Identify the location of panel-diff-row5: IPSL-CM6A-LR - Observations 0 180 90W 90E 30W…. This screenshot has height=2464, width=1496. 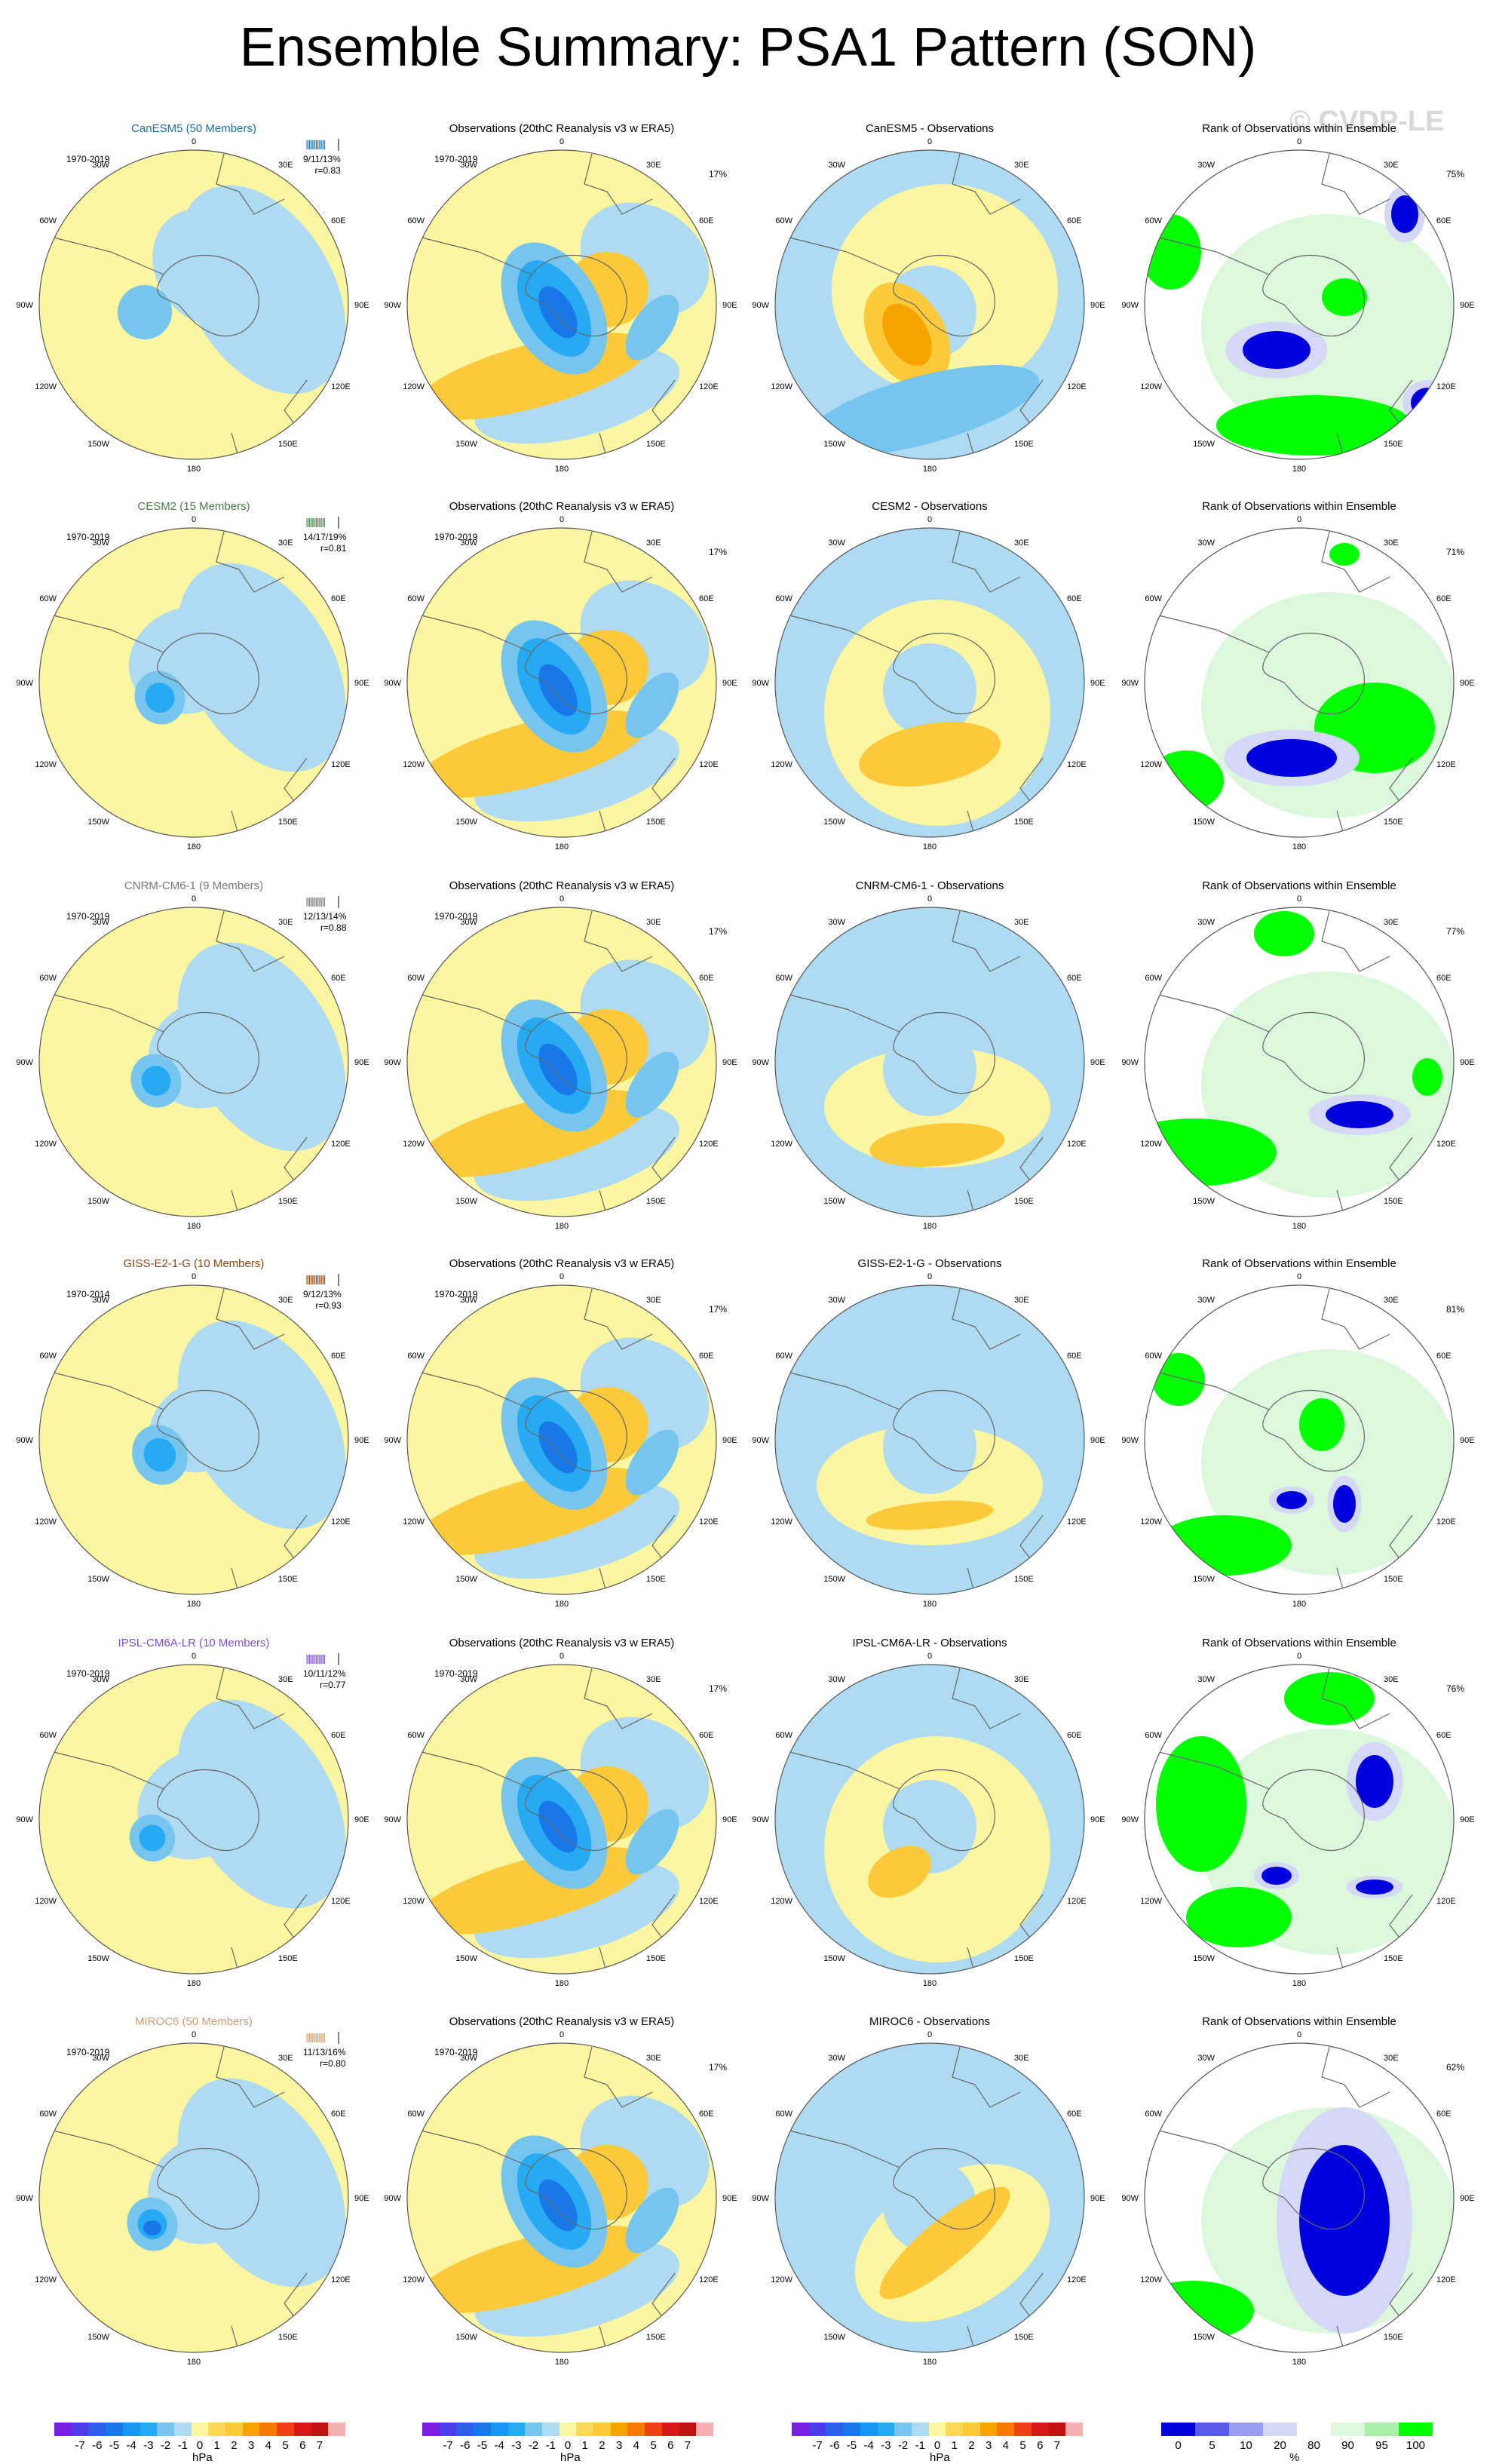
(941, 1814).